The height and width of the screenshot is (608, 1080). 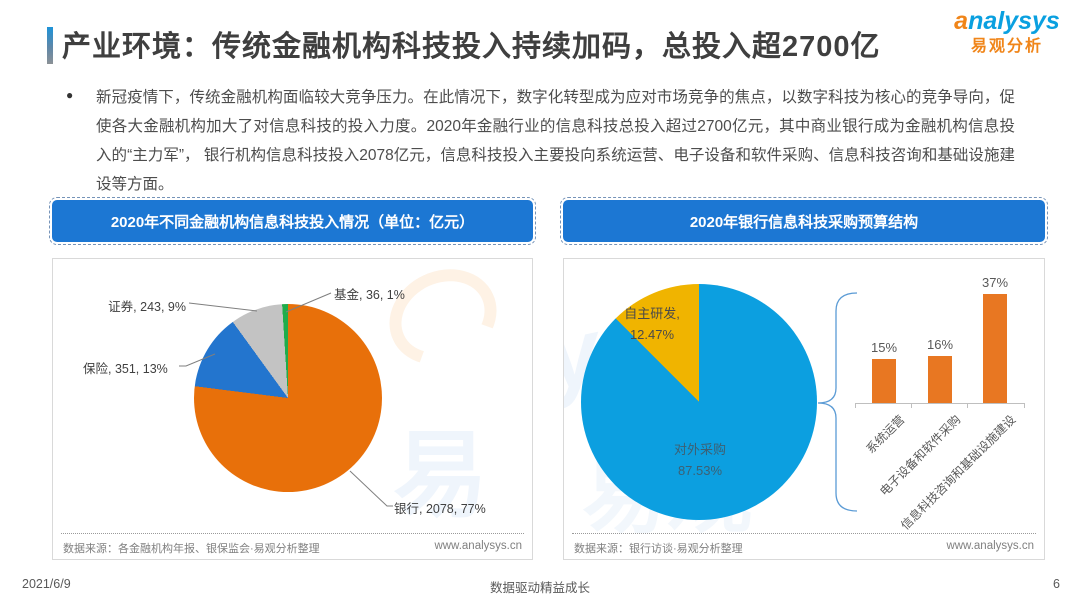 I want to click on inhouse-label-line2: 12.47%, so click(x=652, y=334).